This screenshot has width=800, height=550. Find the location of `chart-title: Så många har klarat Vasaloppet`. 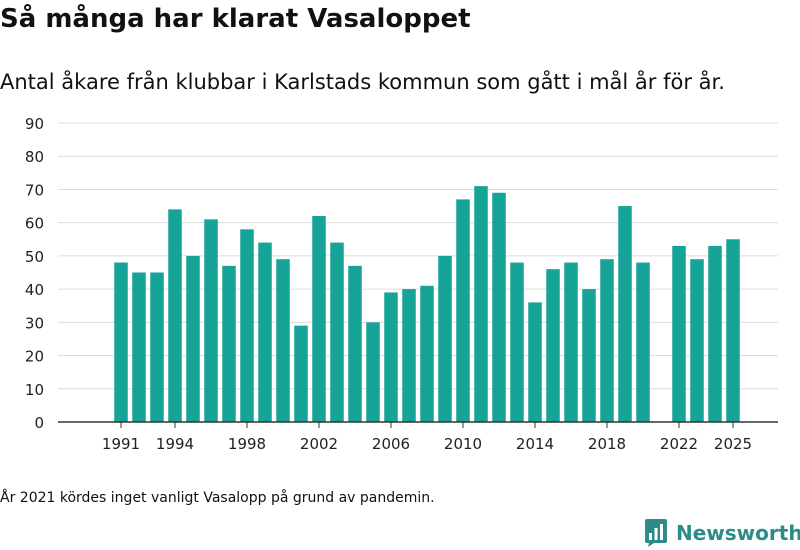

chart-title: Så många har klarat Vasaloppet is located at coordinates (235, 19).